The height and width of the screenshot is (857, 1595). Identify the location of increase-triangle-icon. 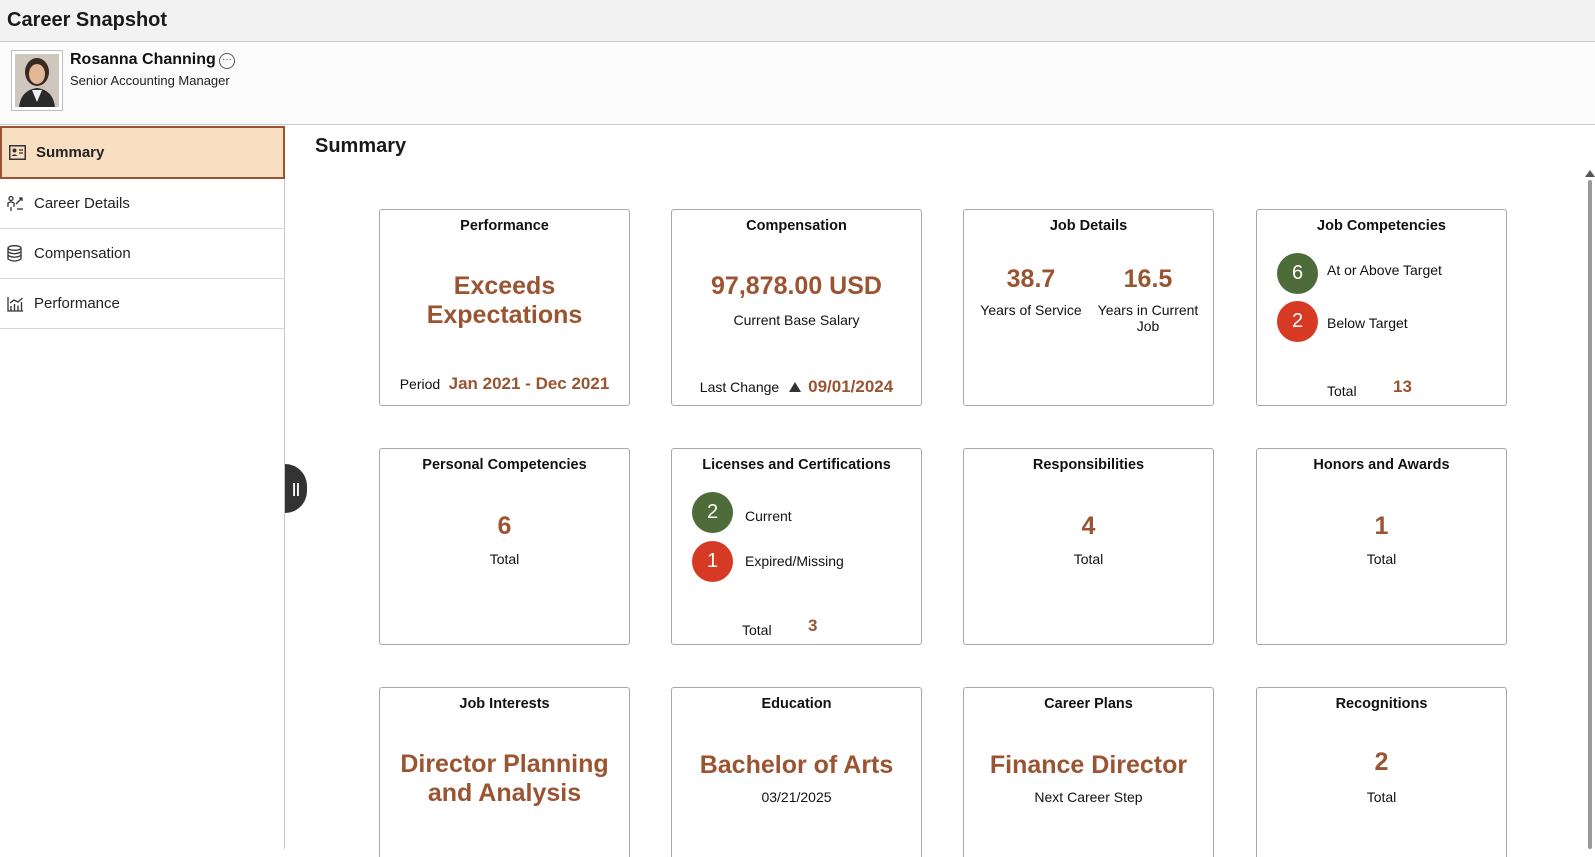
(794, 387).